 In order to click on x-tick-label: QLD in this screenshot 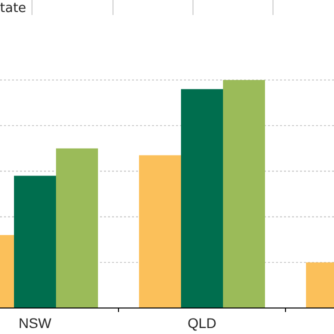, I will do `click(202, 323)`.